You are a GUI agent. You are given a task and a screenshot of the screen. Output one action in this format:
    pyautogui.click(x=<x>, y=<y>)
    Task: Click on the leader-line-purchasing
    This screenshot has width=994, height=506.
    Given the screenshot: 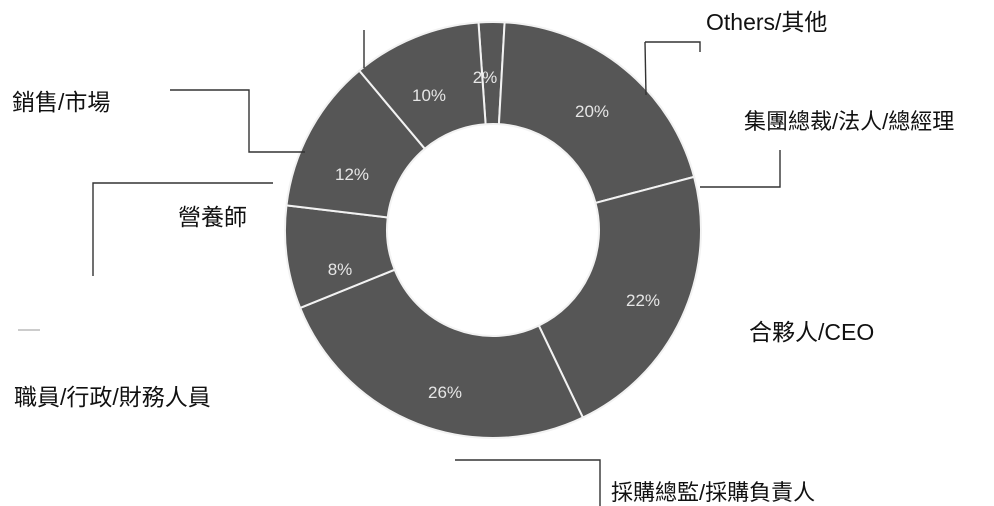 What is the action you would take?
    pyautogui.click(x=528, y=482)
    